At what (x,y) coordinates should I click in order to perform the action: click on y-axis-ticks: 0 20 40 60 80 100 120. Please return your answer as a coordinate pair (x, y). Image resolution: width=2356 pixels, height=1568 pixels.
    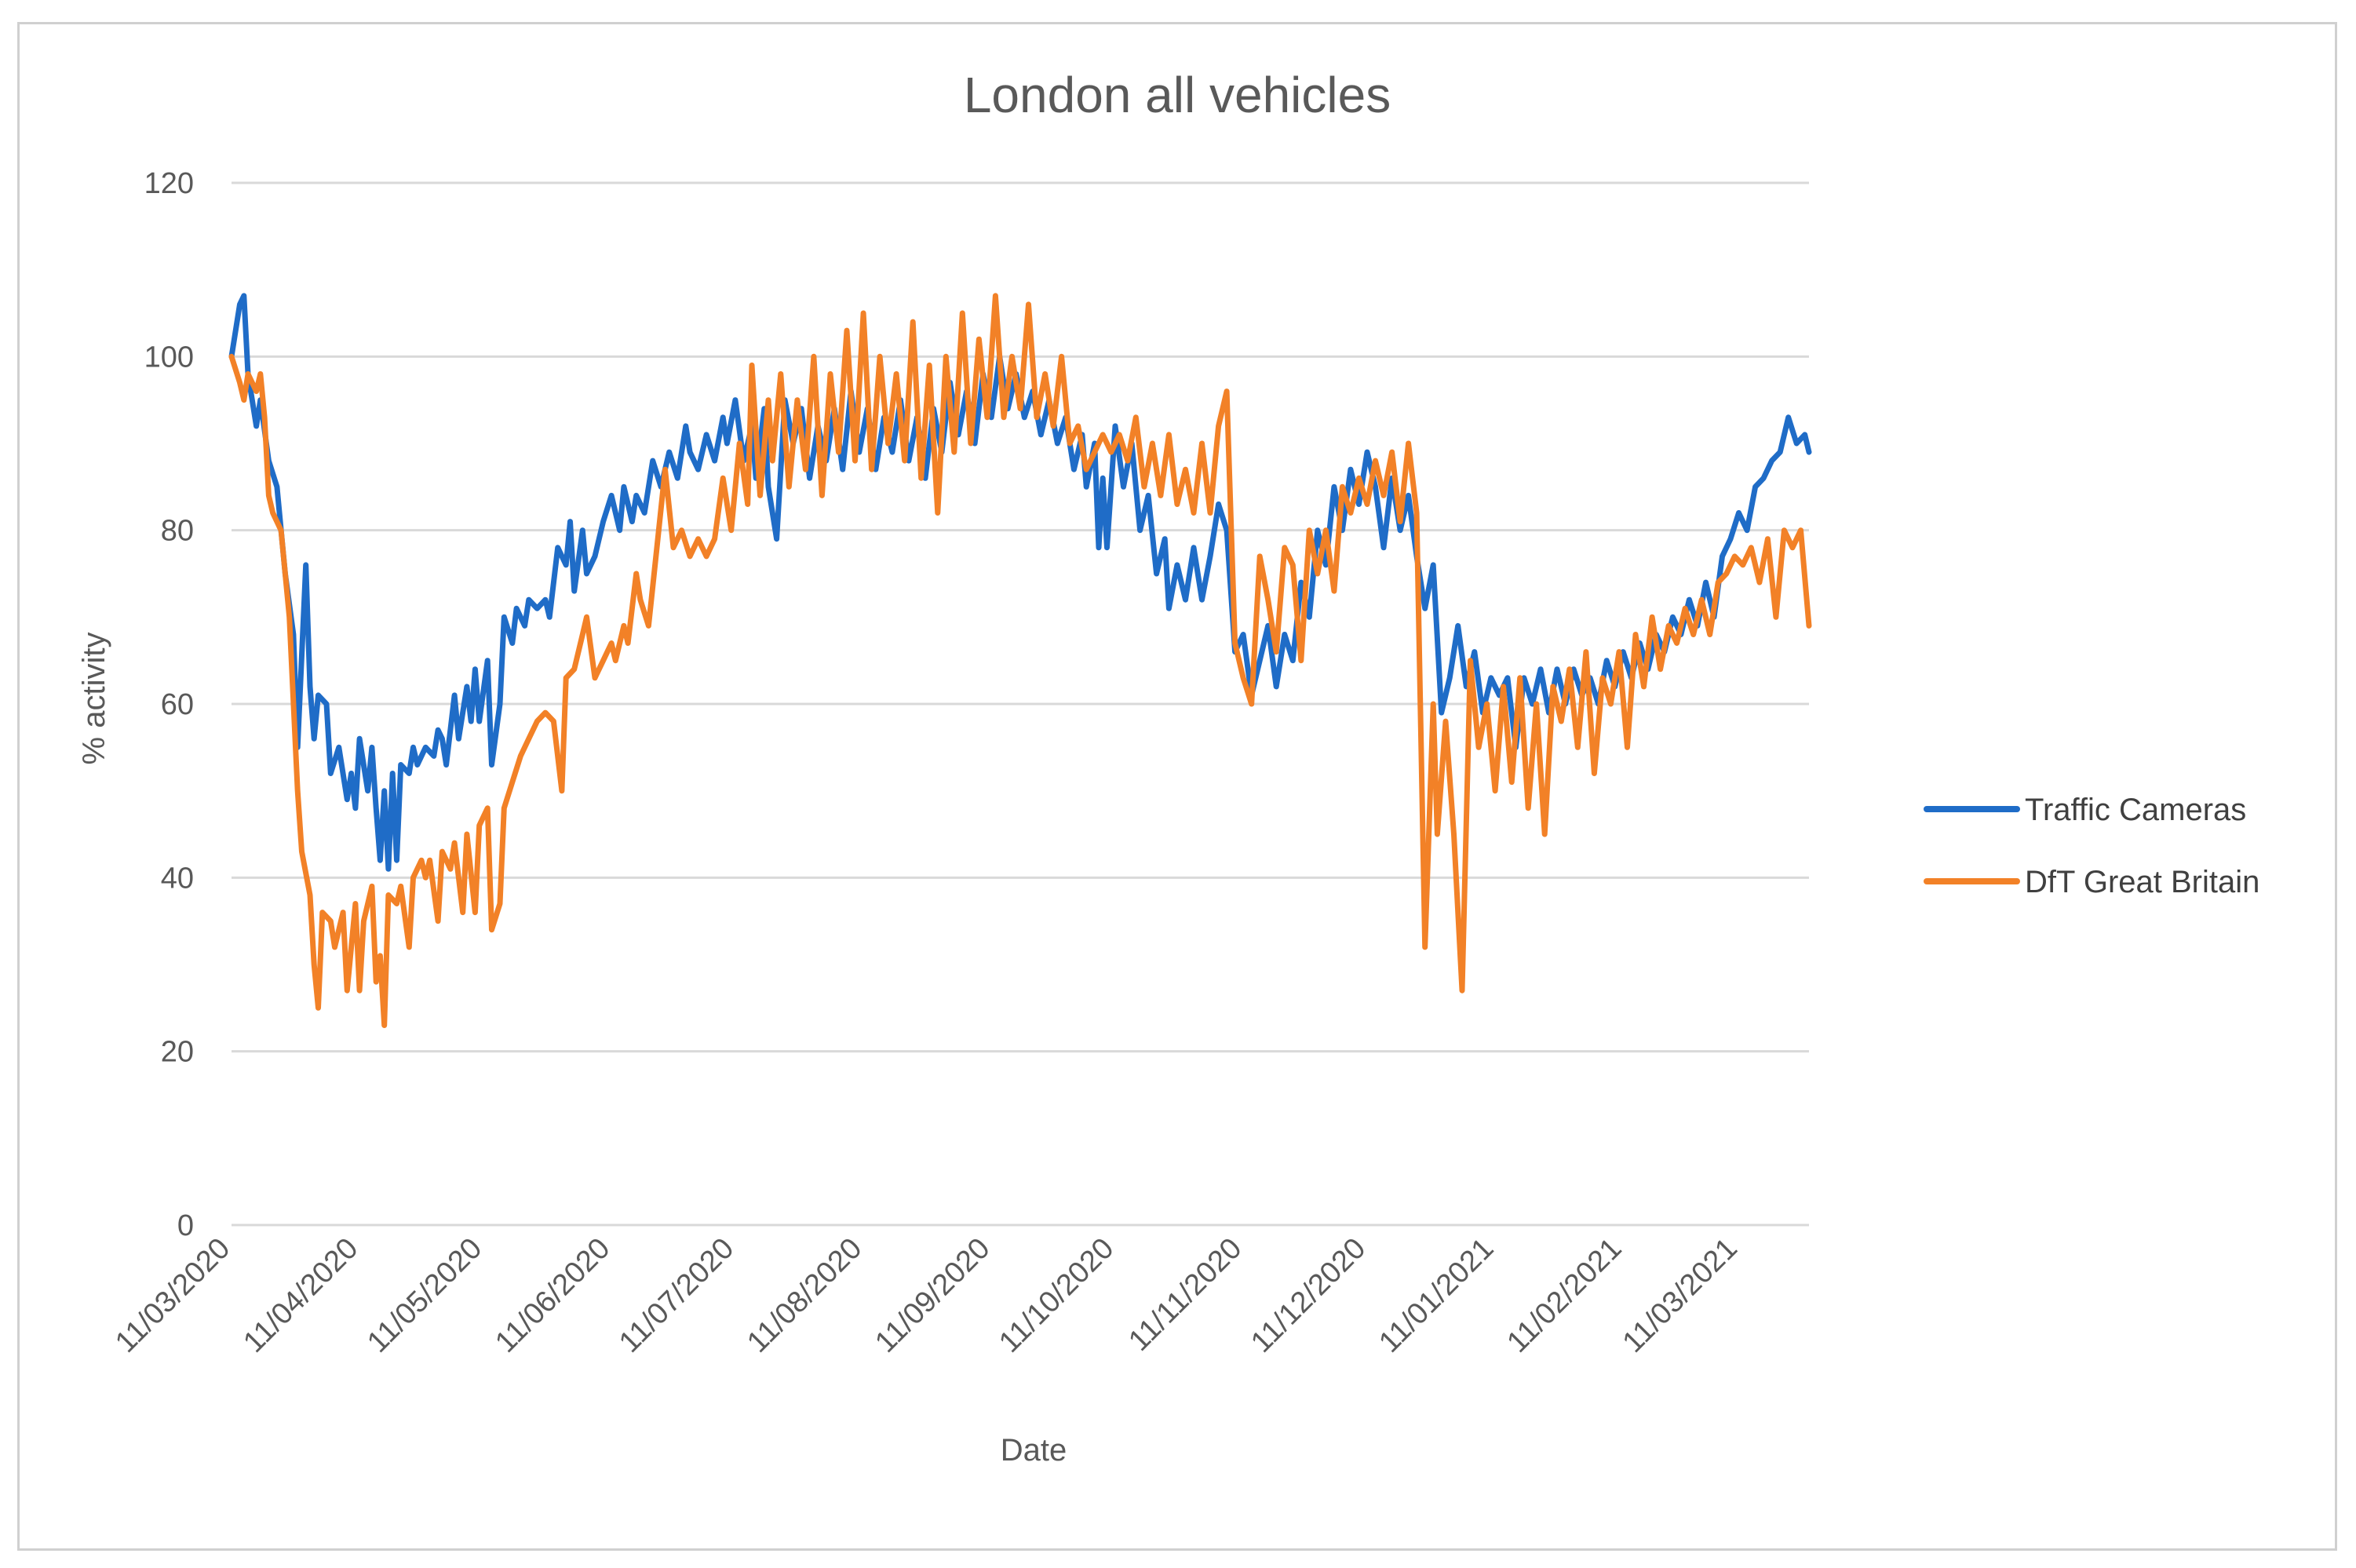
    Looking at the image, I should click on (169, 704).